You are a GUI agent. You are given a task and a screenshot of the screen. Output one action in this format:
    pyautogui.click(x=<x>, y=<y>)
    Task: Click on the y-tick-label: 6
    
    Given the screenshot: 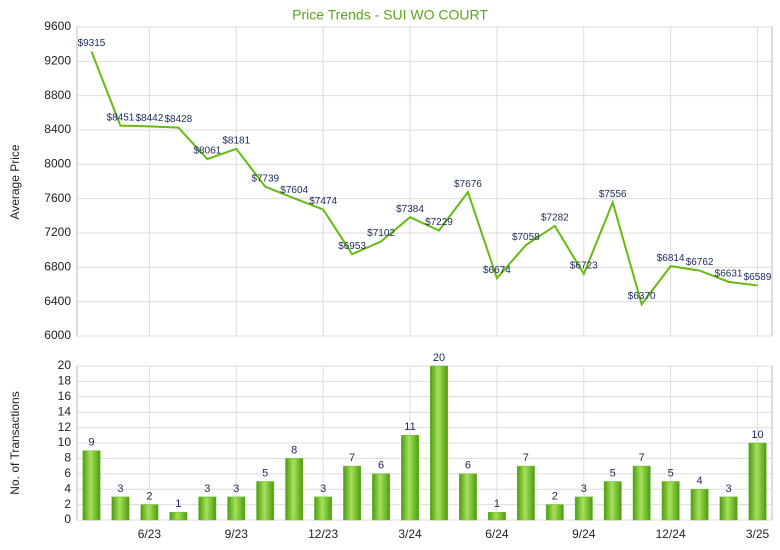 What is the action you would take?
    pyautogui.click(x=67, y=473)
    